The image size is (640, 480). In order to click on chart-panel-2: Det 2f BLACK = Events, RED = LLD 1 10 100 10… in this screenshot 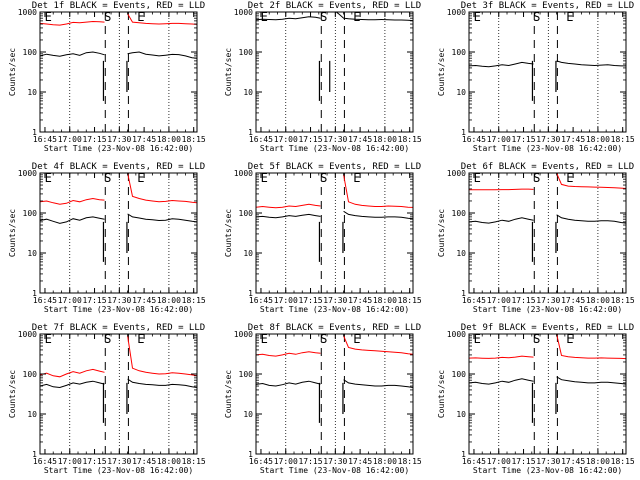, I will do `click(323, 77)`.